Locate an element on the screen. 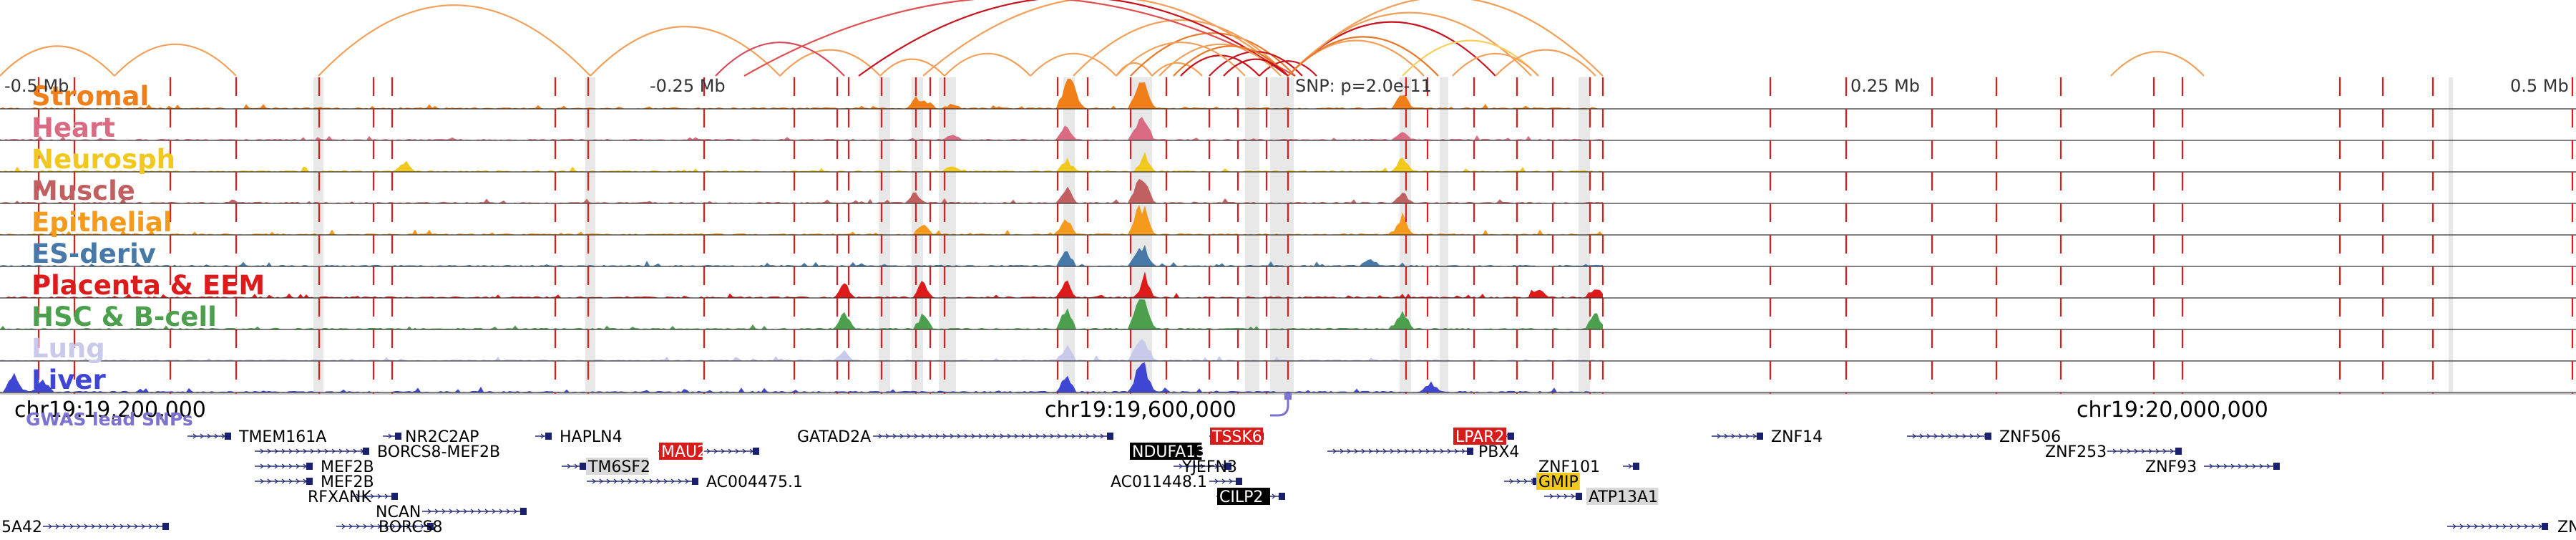  gene-track: 5A42 is located at coordinates (85, 527).